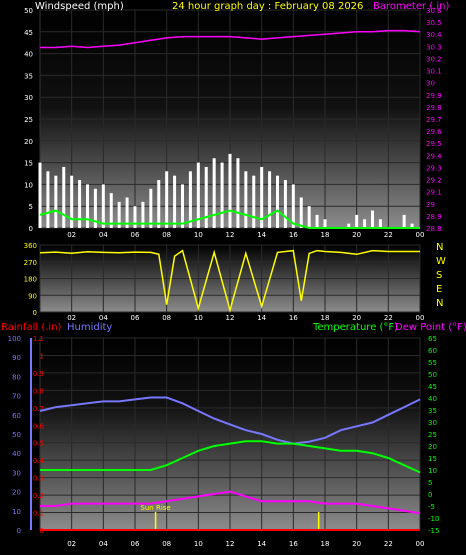 This screenshot has height=555, width=466. I want to click on rainfall-tick-label: 0.4, so click(39, 461).